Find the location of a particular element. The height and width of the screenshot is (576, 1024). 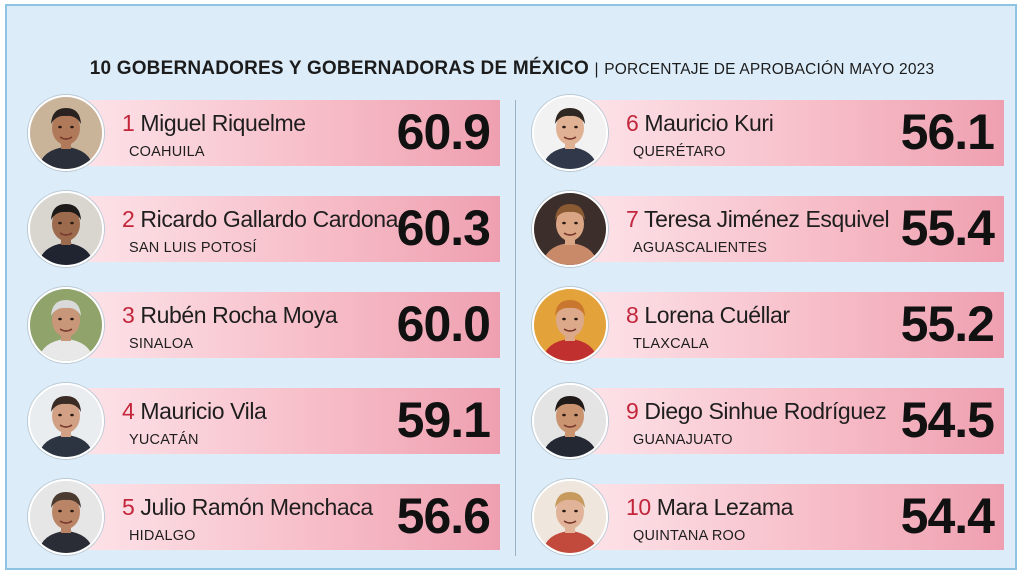

name-label: Julio Ramón Menchaca is located at coordinates (253, 507).